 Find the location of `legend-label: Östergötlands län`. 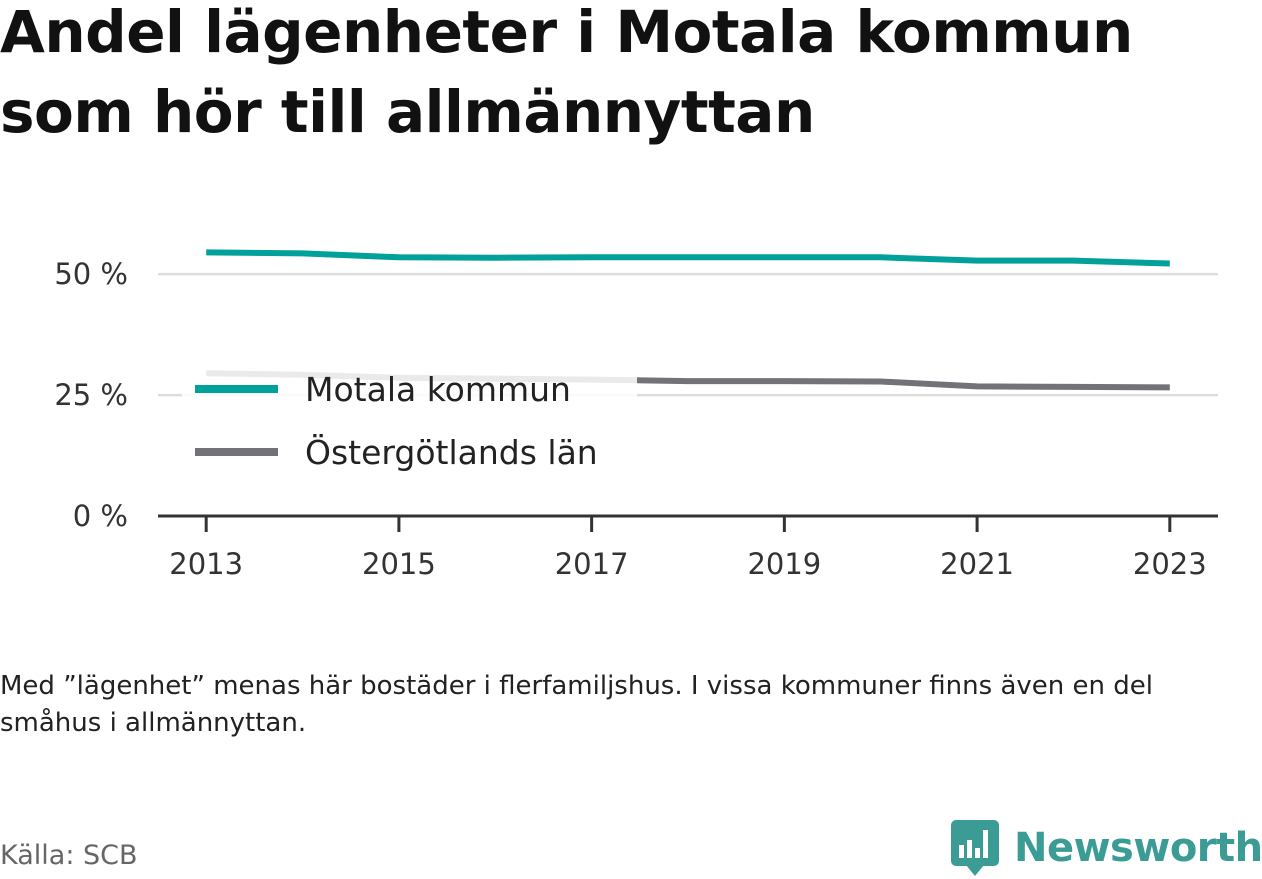

legend-label: Östergötlands län is located at coordinates (451, 452).